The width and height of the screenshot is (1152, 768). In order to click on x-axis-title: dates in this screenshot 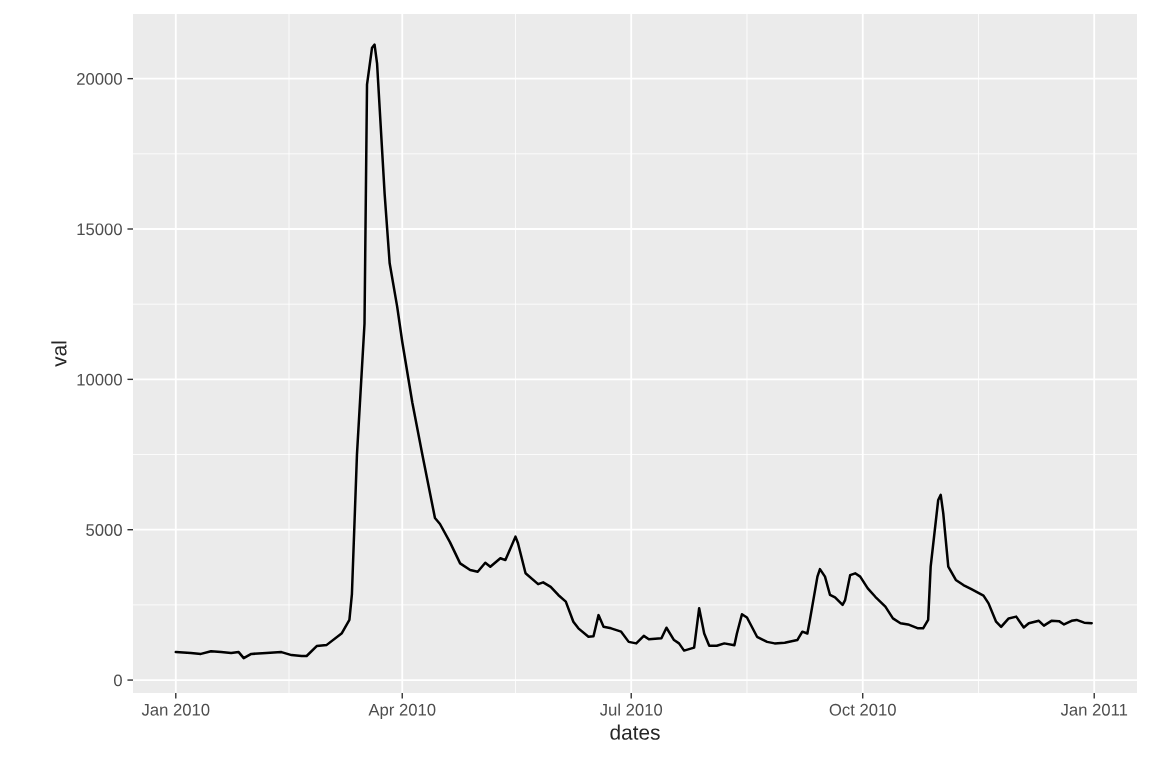, I will do `click(635, 732)`.